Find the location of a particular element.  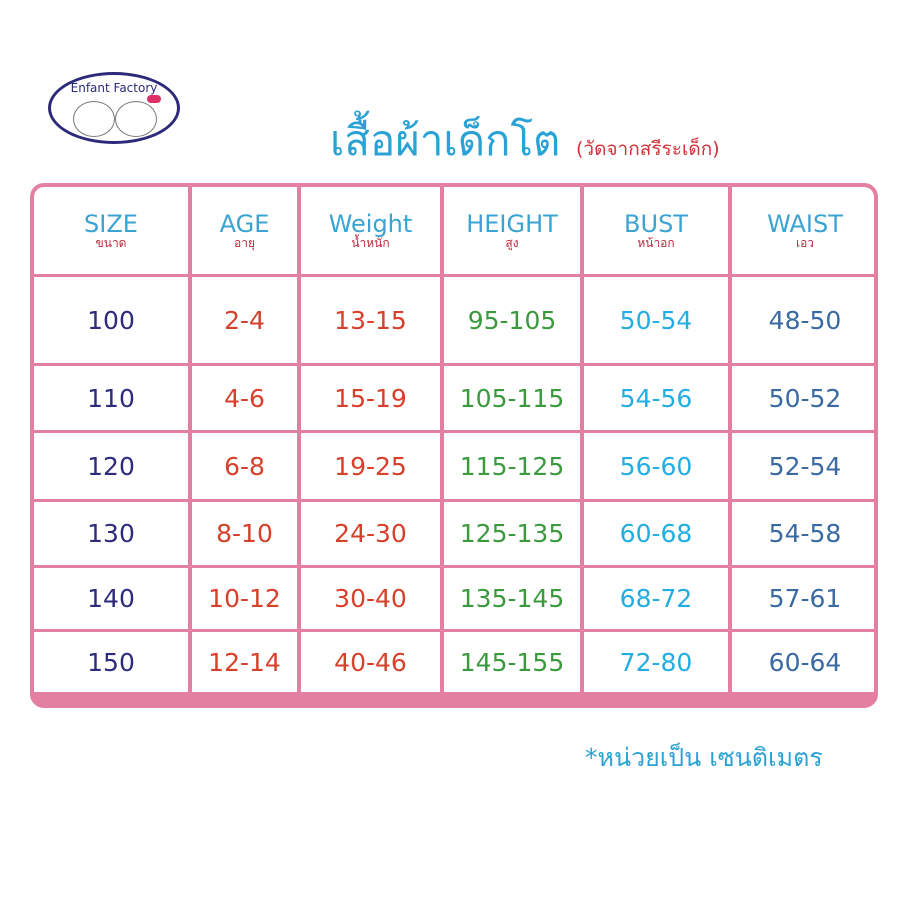

header-th: สูง is located at coordinates (512, 242).